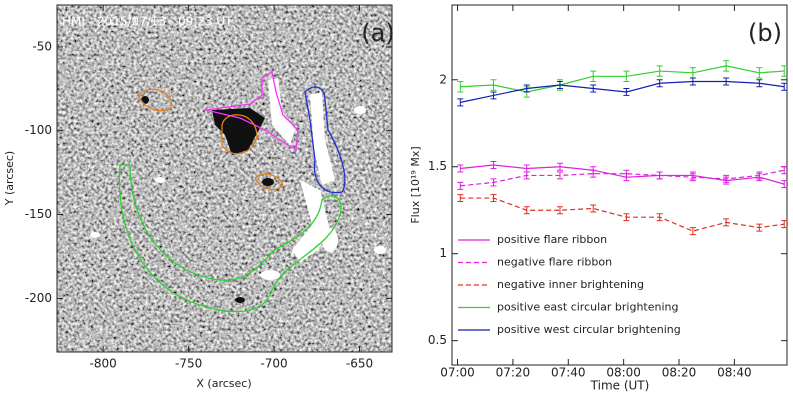 The height and width of the screenshot is (396, 793). I want to click on legend-label: positive west circular brightening, so click(589, 329).